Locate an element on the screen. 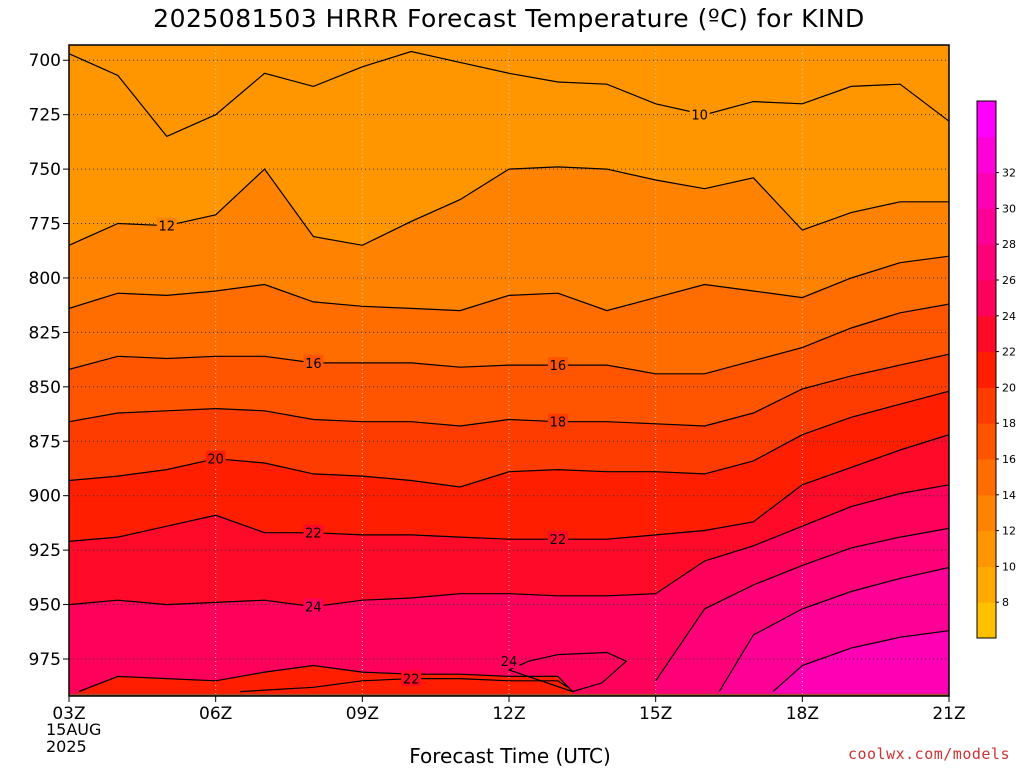 This screenshot has height=768, width=1024. ground-surface is located at coordinates (509, 694).